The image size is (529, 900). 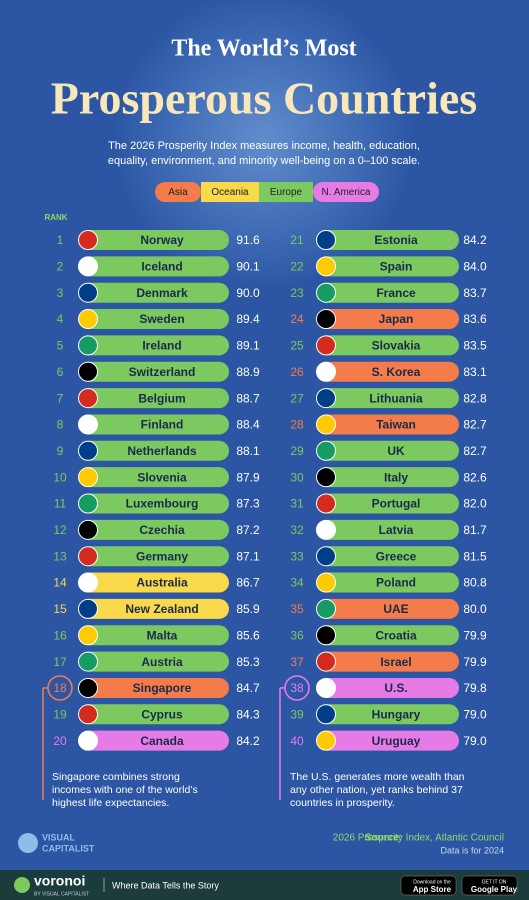 What do you see at coordinates (59, 881) in the screenshot?
I see `footer-logo: voronoi` at bounding box center [59, 881].